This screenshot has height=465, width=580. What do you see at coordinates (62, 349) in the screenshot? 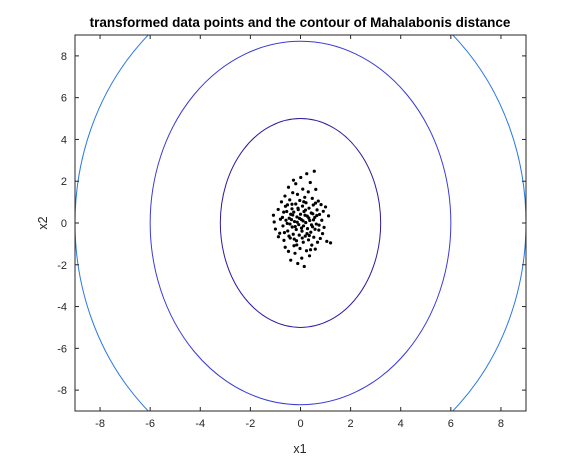
I see `y-tick-label: -6` at bounding box center [62, 349].